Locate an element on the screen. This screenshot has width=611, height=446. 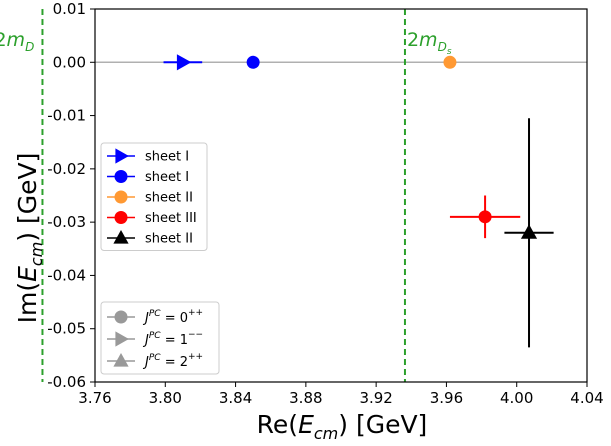
y-tick-label: -0.01 is located at coordinates (66, 116).